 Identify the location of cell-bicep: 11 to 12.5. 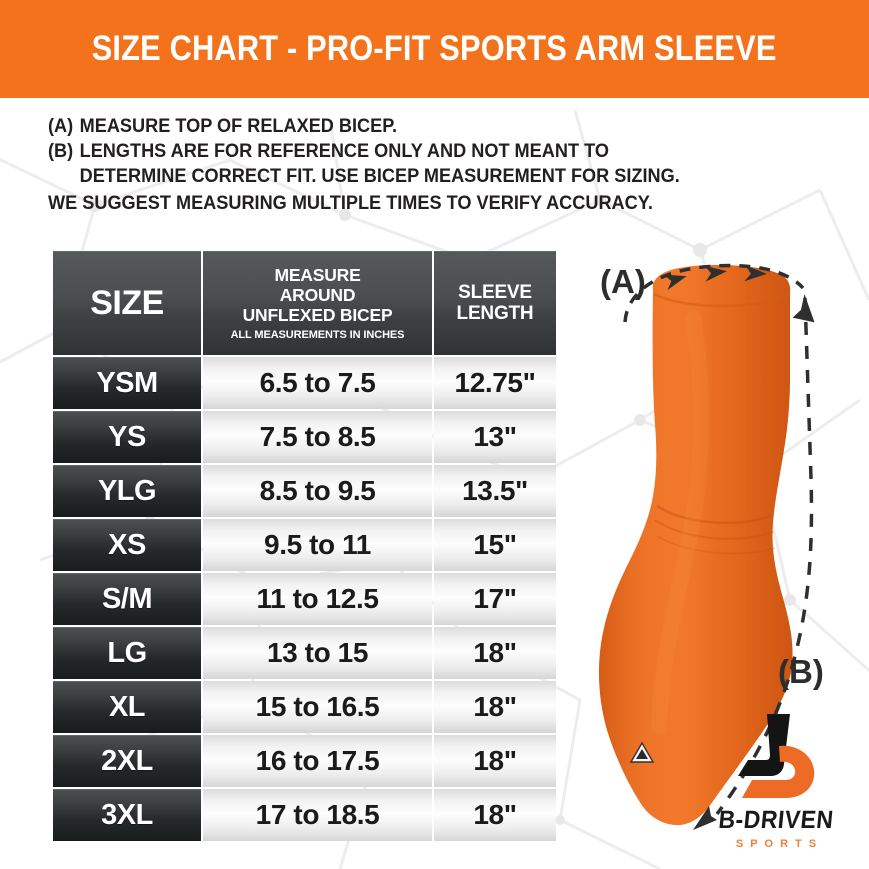
(317, 599).